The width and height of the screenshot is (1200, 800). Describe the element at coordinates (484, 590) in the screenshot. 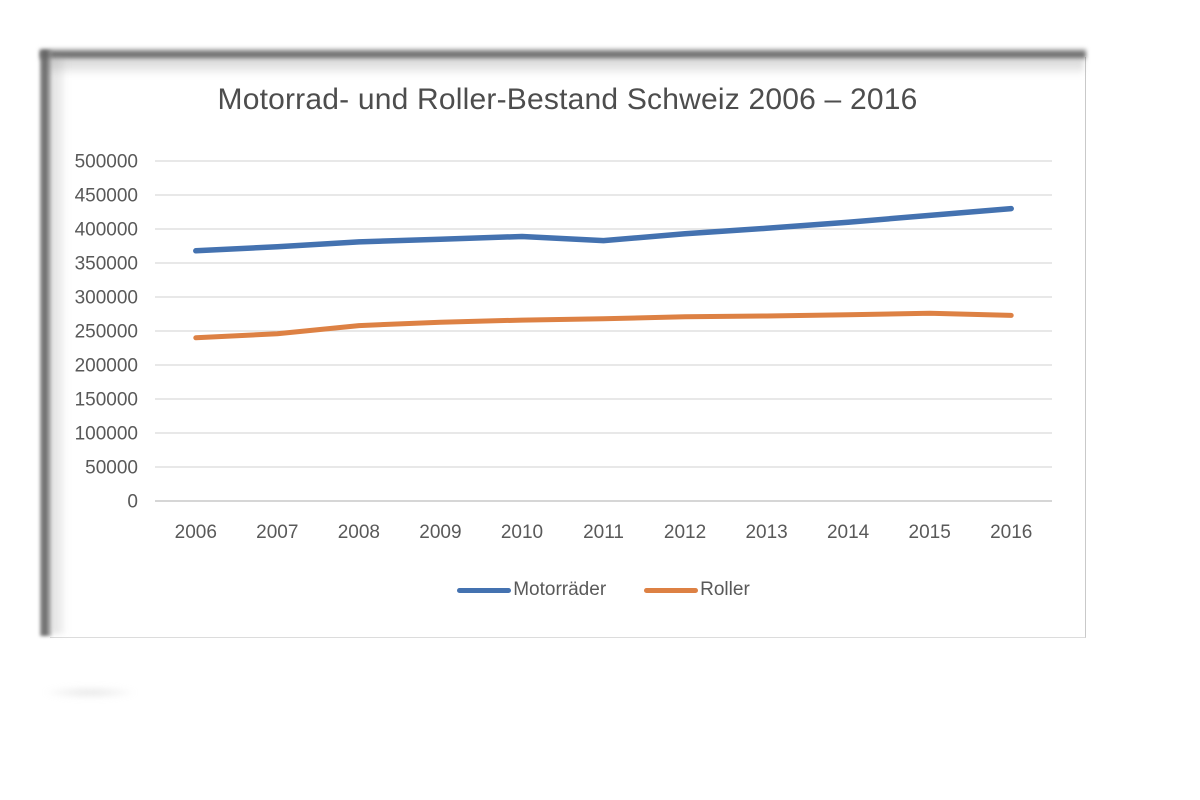

I see `legend-swatch-motorraeder` at that location.